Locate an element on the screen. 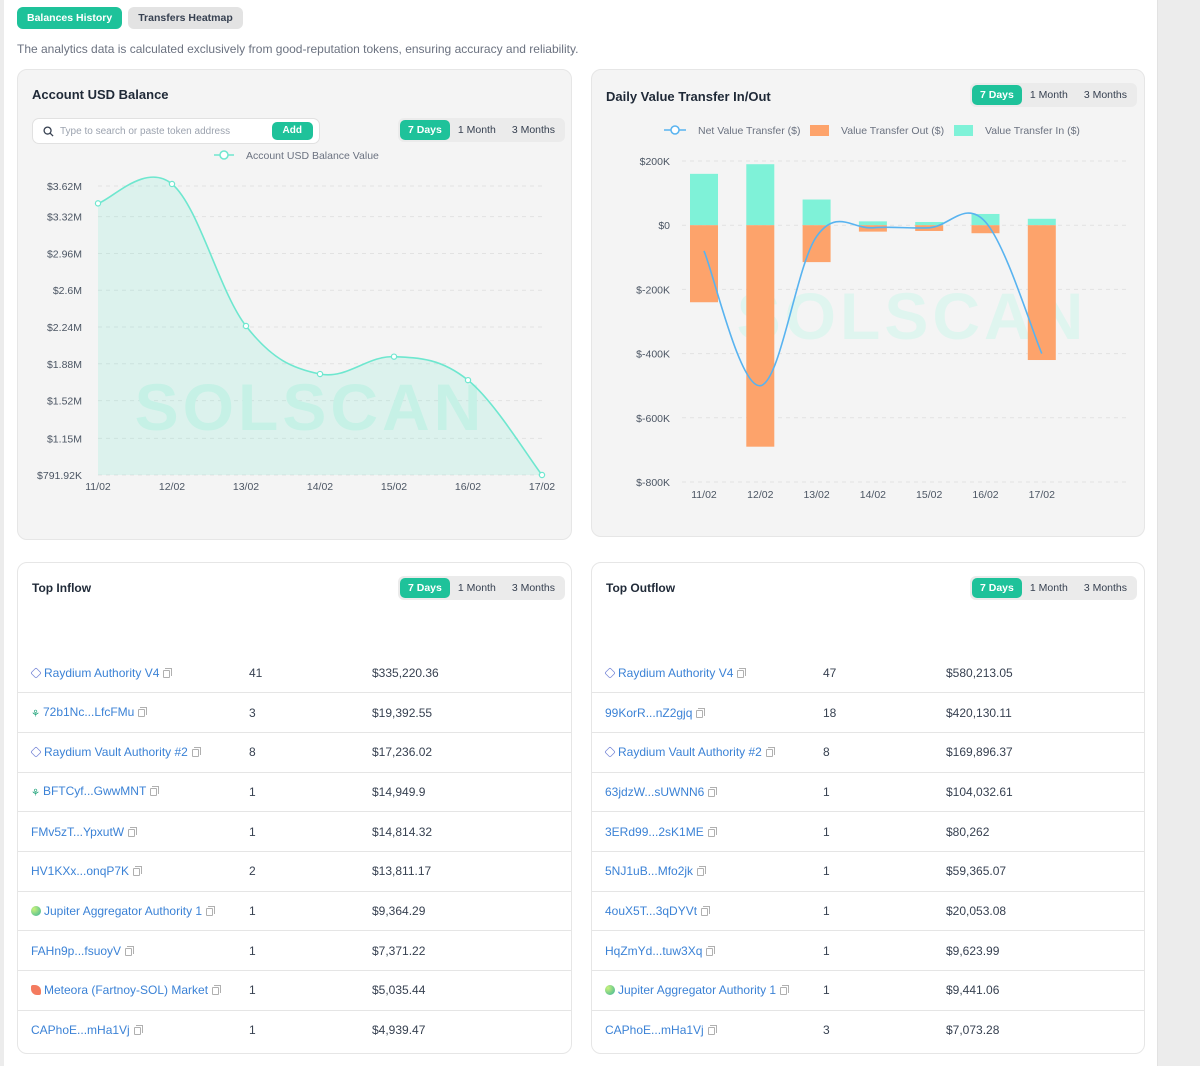 The width and height of the screenshot is (1200, 1066). x-tick-label: 14/02 is located at coordinates (873, 495).